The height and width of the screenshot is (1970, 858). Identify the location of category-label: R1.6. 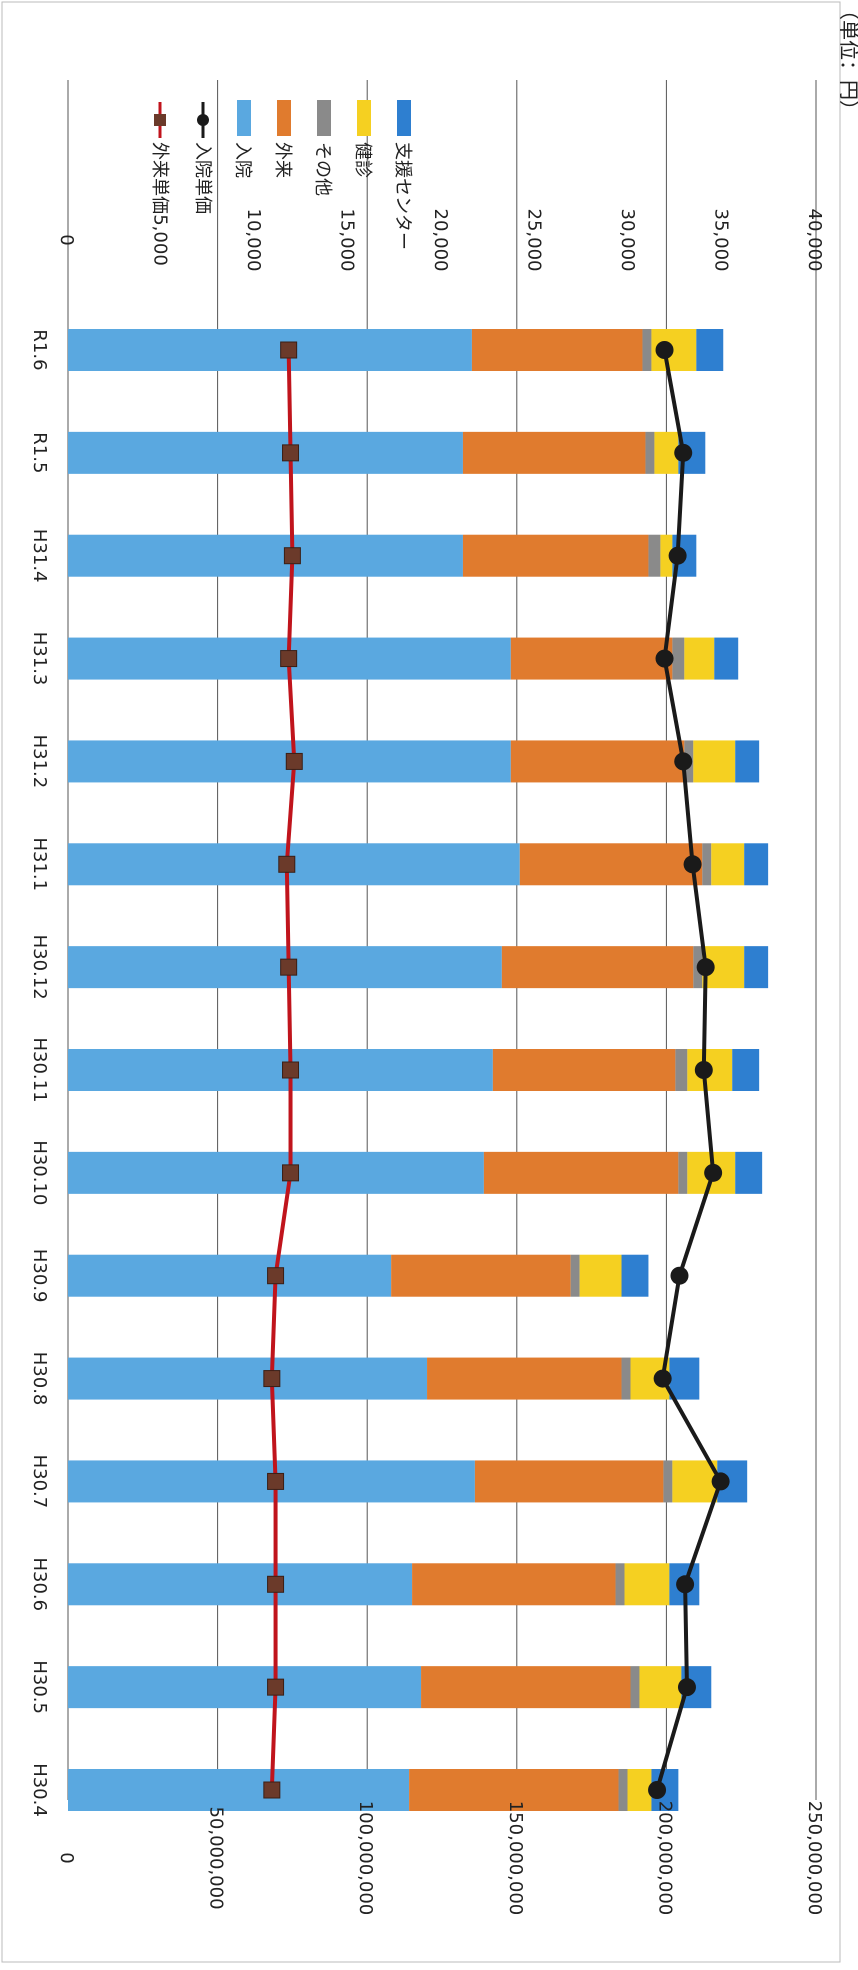
(39, 349).